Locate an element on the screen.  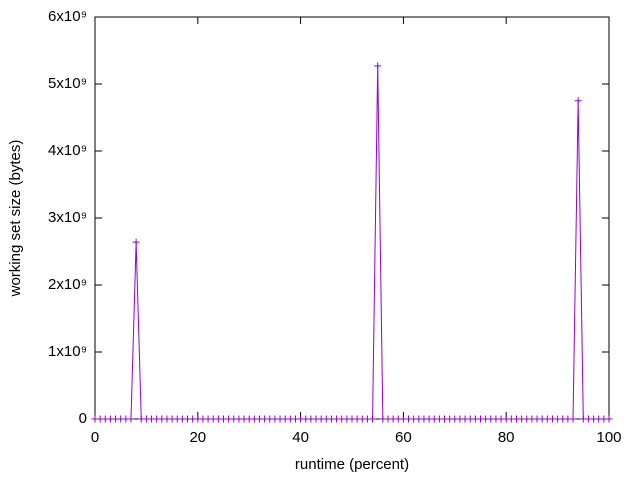
x-tick-label: 20 is located at coordinates (197, 437).